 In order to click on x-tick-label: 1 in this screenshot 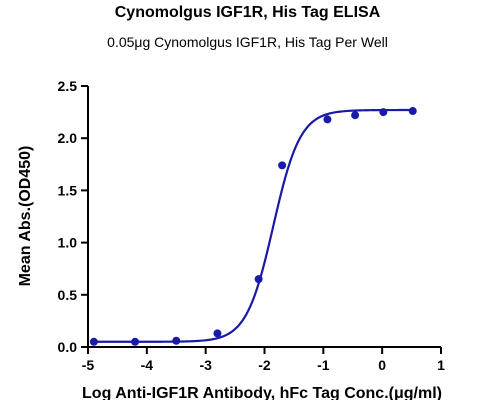, I will do `click(441, 365)`.